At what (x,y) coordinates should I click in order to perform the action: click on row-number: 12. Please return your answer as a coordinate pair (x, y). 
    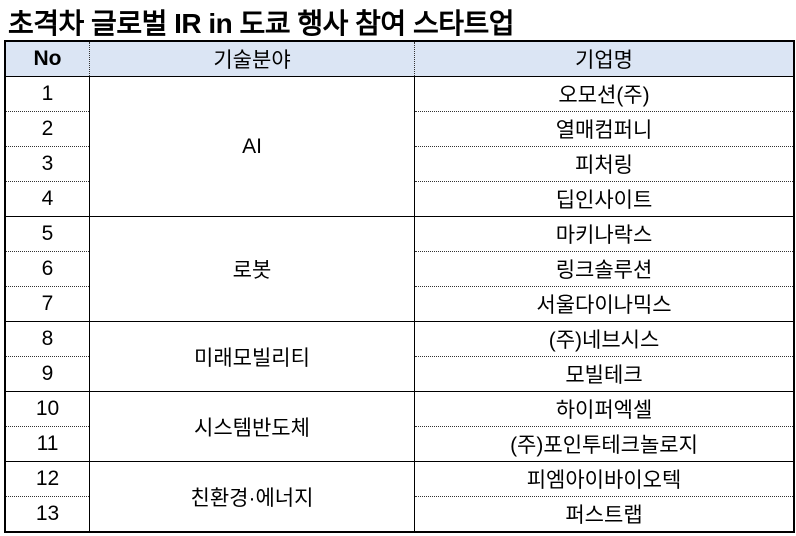
    Looking at the image, I should click on (47, 479).